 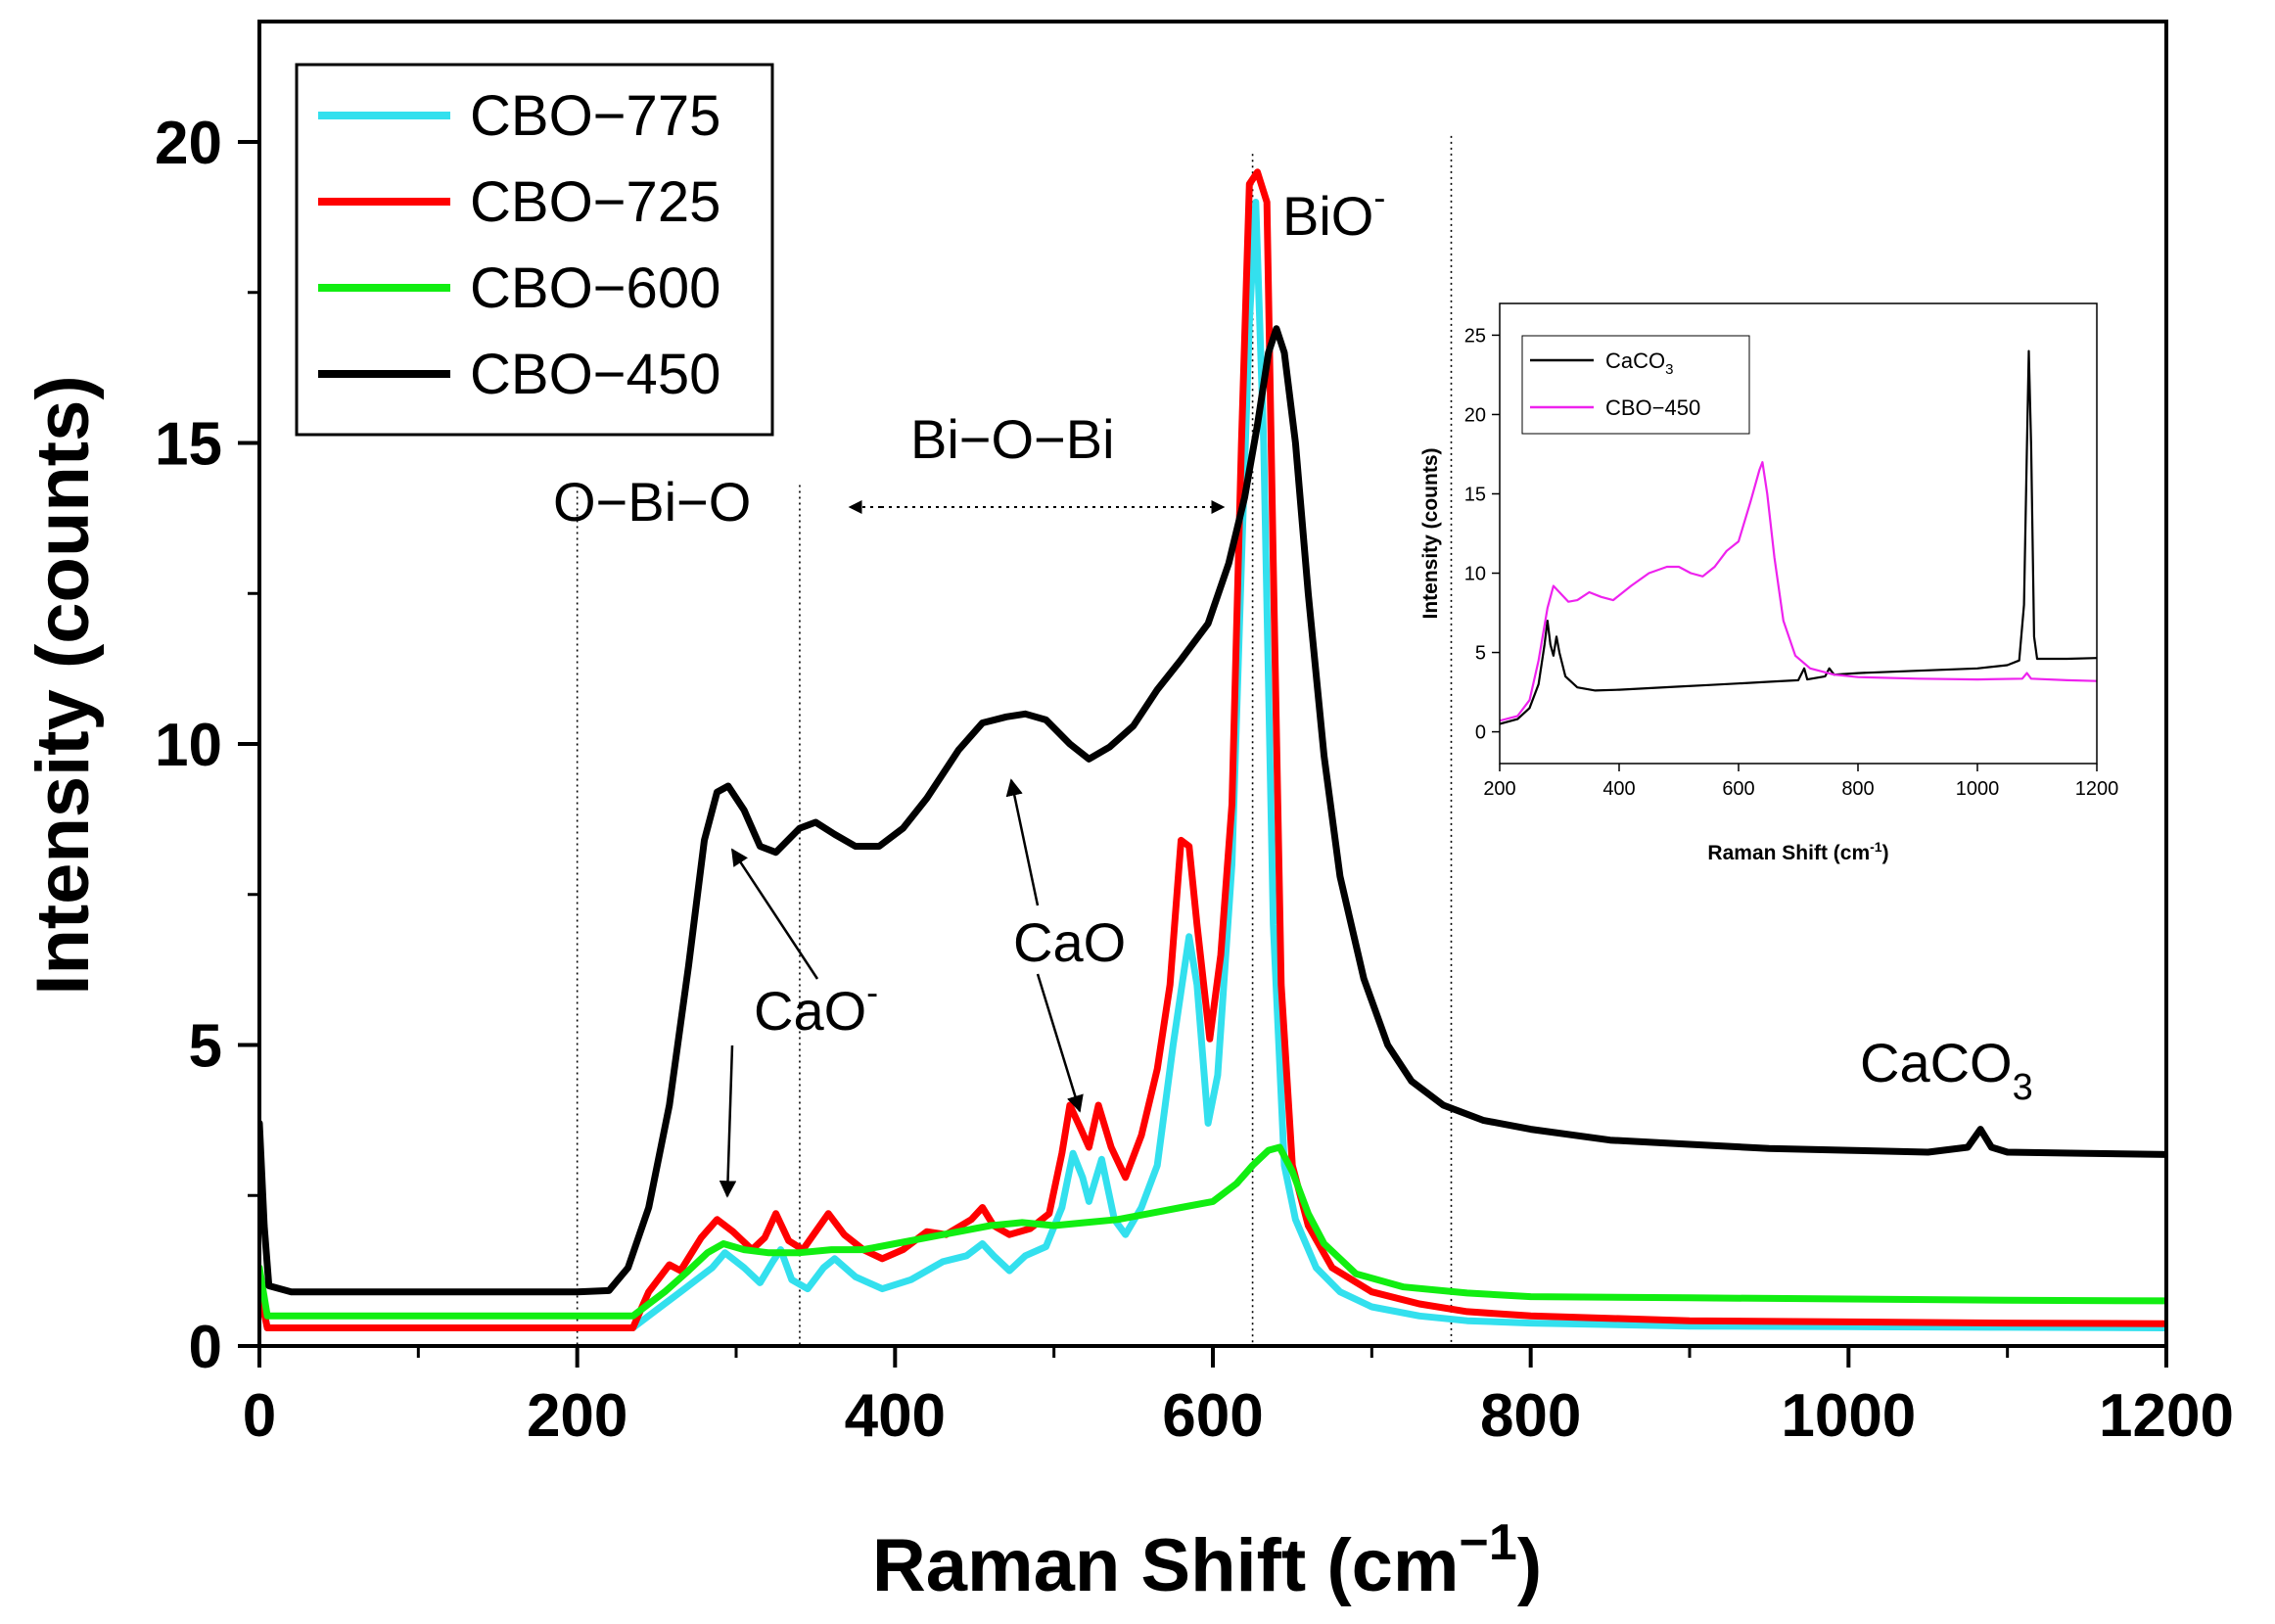 I want to click on inset-x-tick-label: 400, so click(x=1618, y=789).